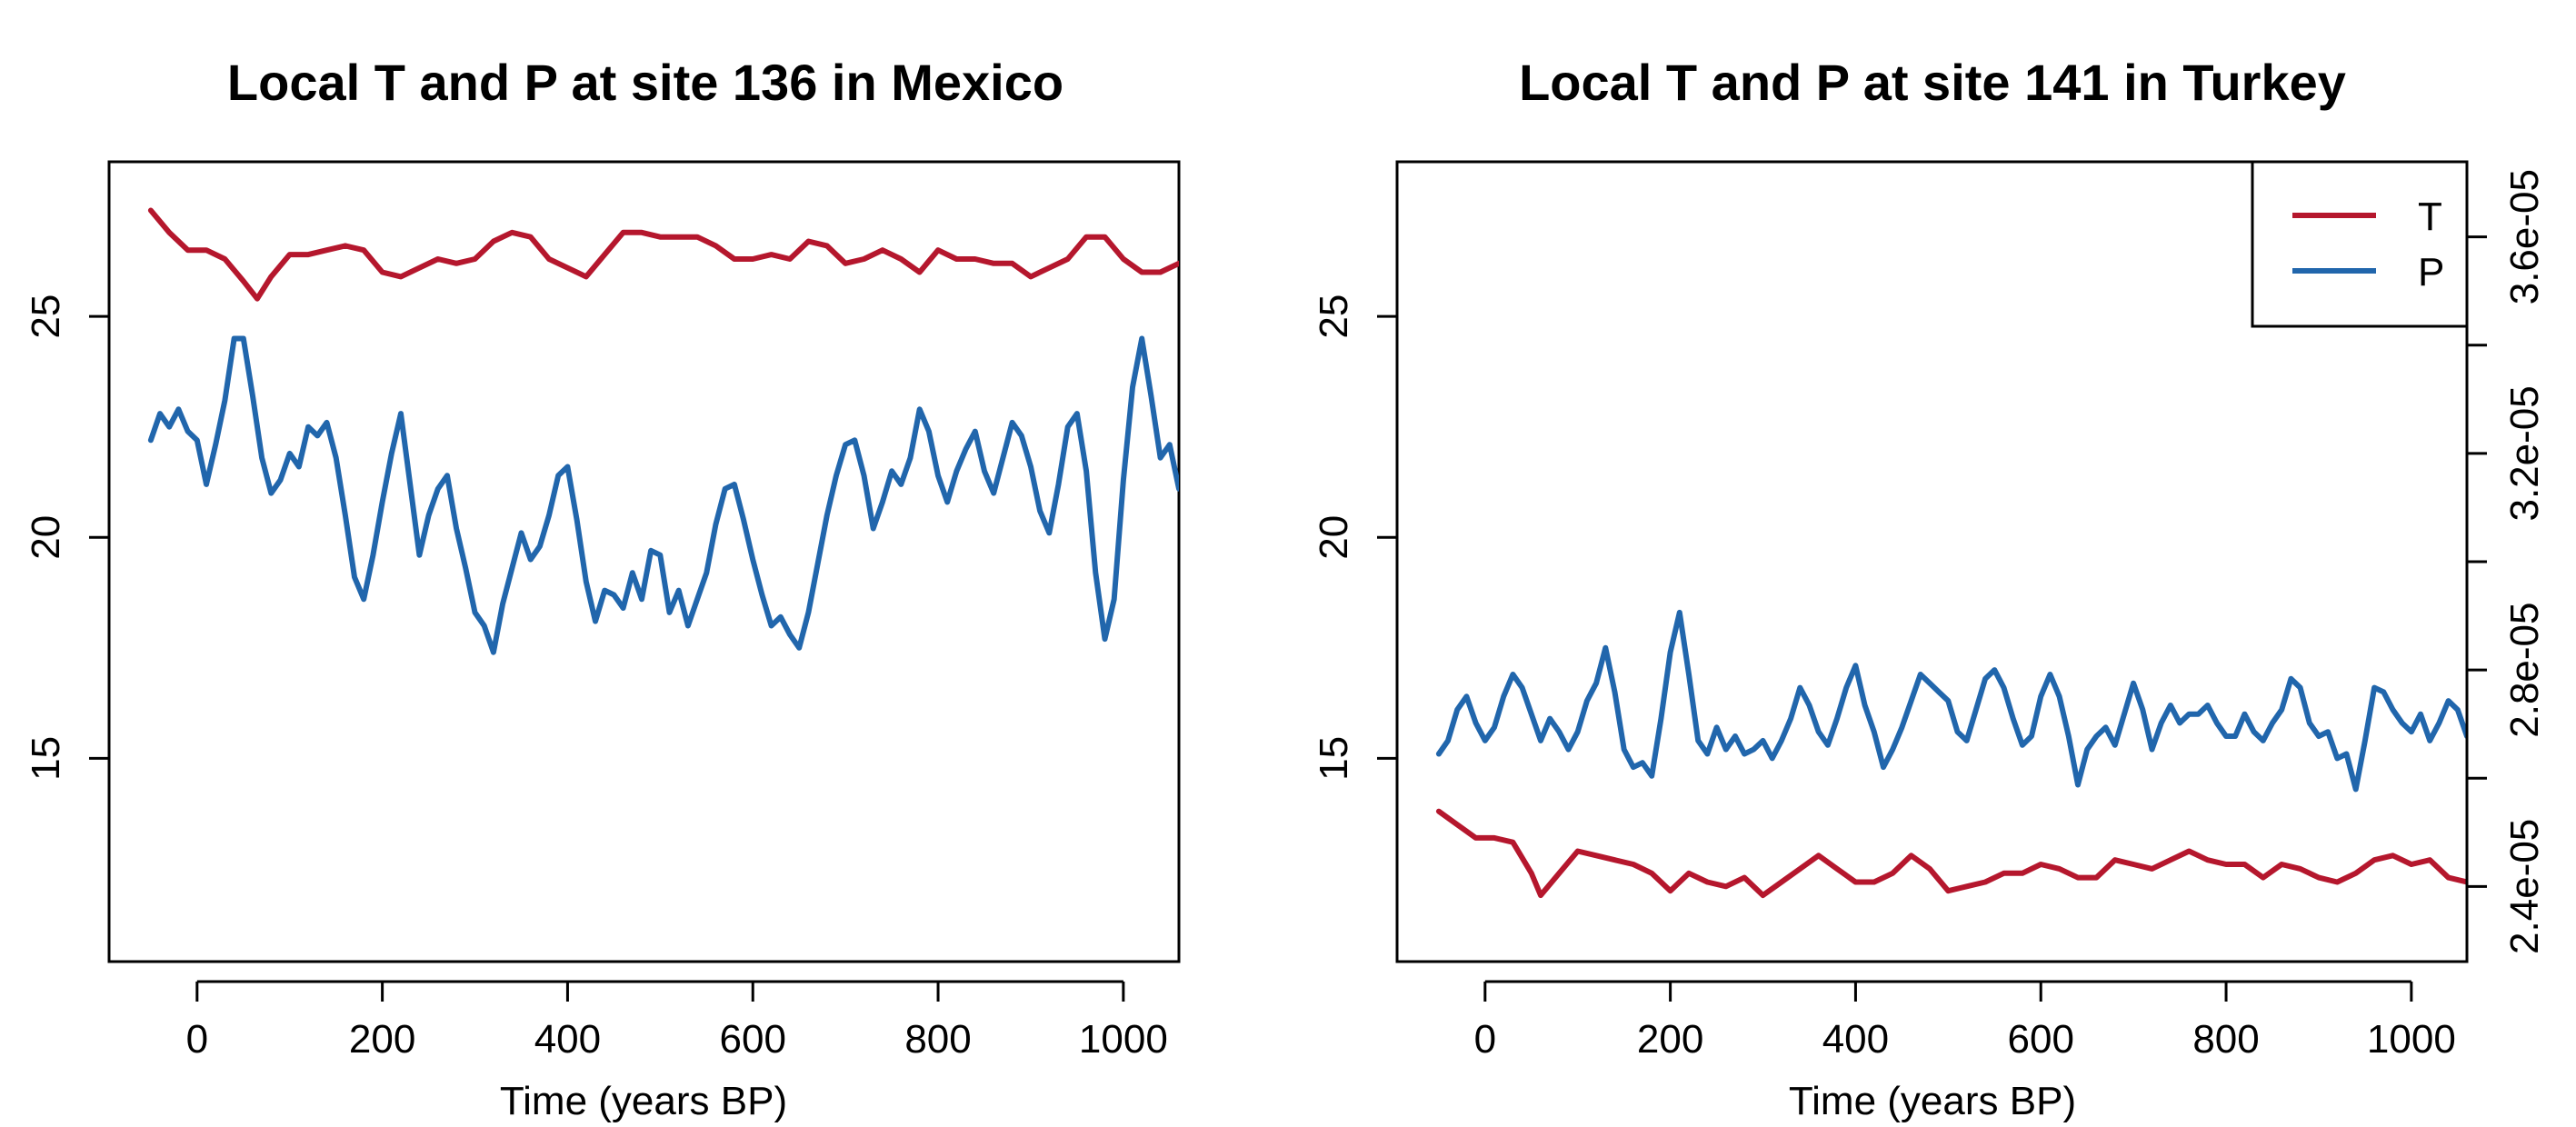  Describe the element at coordinates (2524, 669) in the screenshot. I see `right-y-tick-label: 2.8e-05` at that location.